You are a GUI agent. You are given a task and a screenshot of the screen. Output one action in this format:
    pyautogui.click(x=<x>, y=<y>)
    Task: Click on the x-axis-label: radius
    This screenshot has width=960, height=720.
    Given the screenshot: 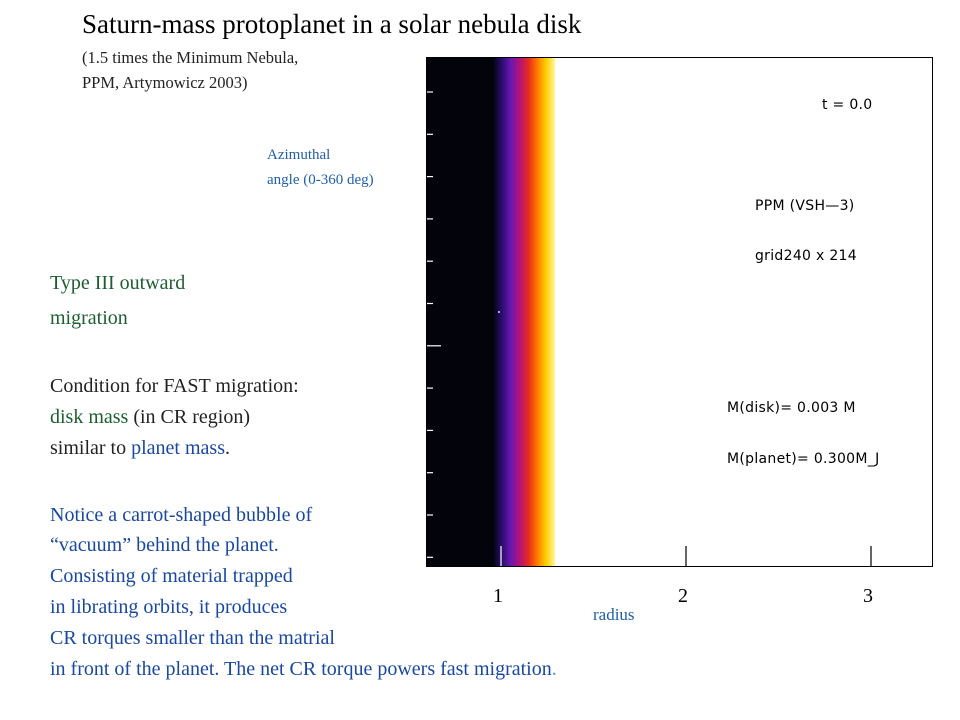 What is the action you would take?
    pyautogui.click(x=614, y=614)
    